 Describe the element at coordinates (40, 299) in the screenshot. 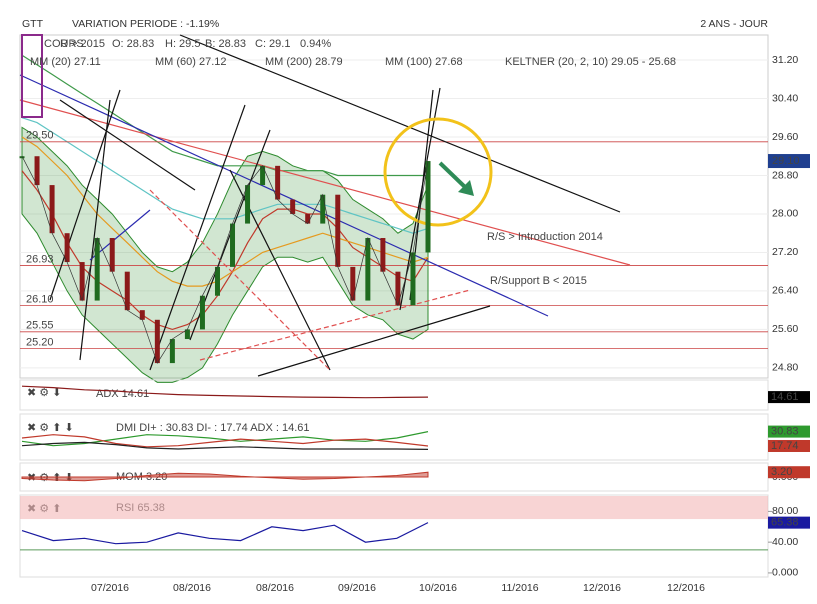

I see `level-label: 26.10` at that location.